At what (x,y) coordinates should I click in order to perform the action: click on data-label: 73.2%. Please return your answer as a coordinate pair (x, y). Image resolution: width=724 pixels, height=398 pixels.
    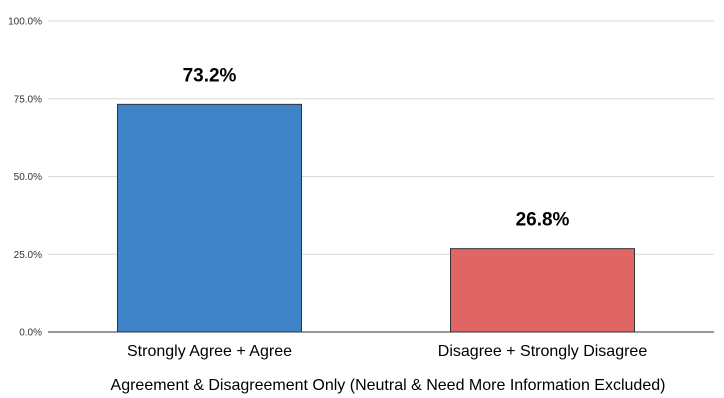
    Looking at the image, I should click on (210, 75).